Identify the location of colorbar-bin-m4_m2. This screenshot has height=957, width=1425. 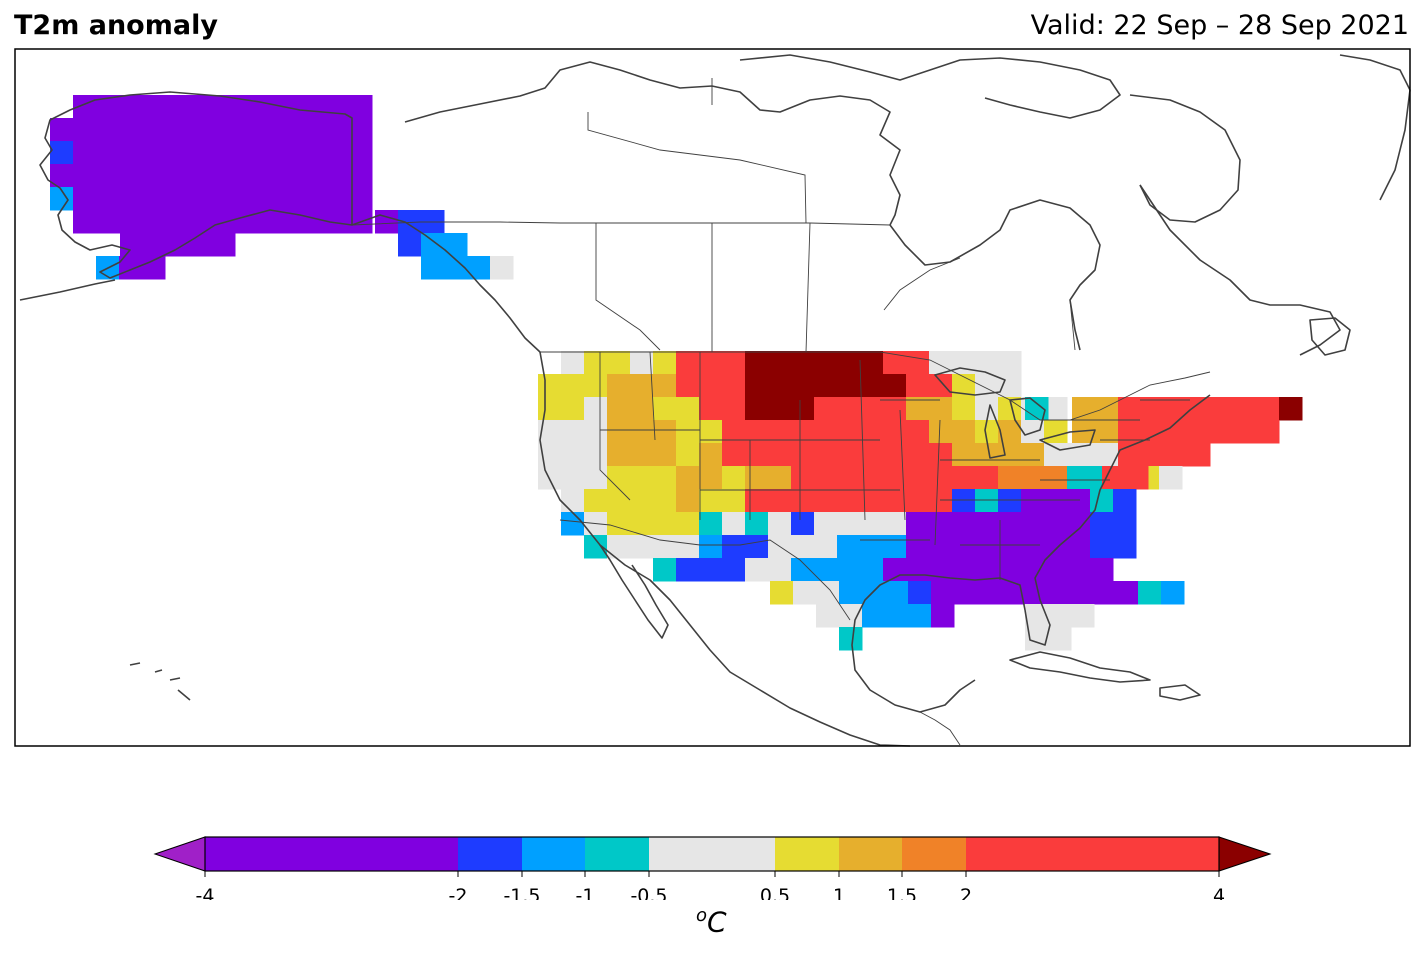
(331, 854).